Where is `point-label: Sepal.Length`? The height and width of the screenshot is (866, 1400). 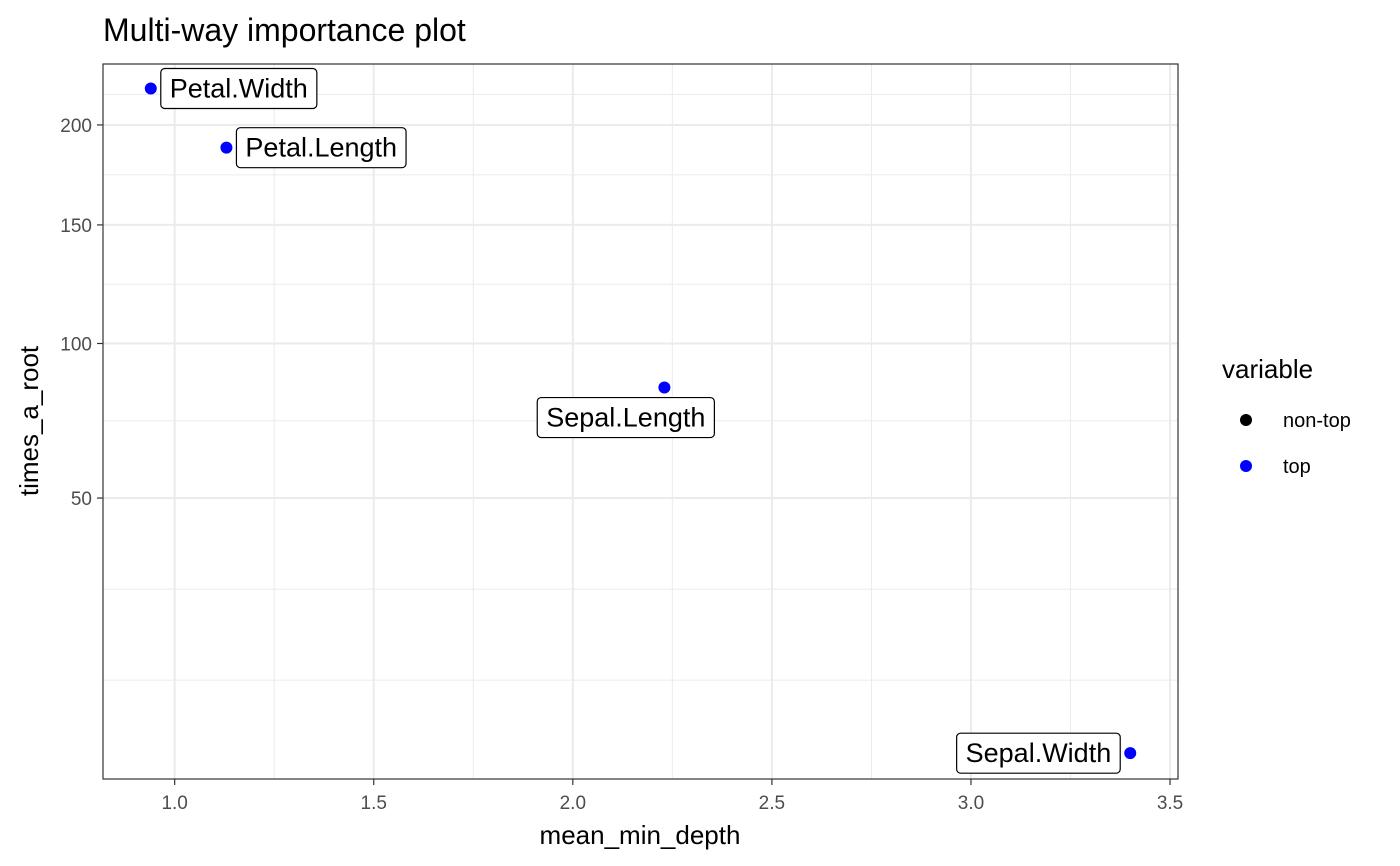
point-label: Sepal.Length is located at coordinates (625, 417).